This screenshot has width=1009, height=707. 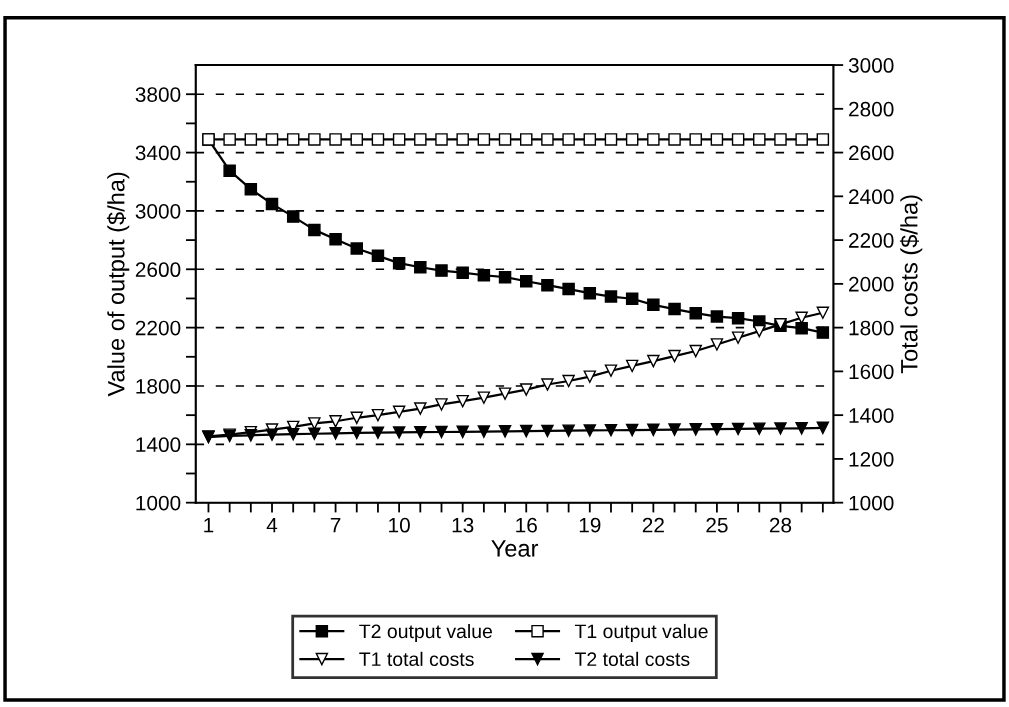 I want to click on y-tick-label: 2600, so click(x=158, y=270).